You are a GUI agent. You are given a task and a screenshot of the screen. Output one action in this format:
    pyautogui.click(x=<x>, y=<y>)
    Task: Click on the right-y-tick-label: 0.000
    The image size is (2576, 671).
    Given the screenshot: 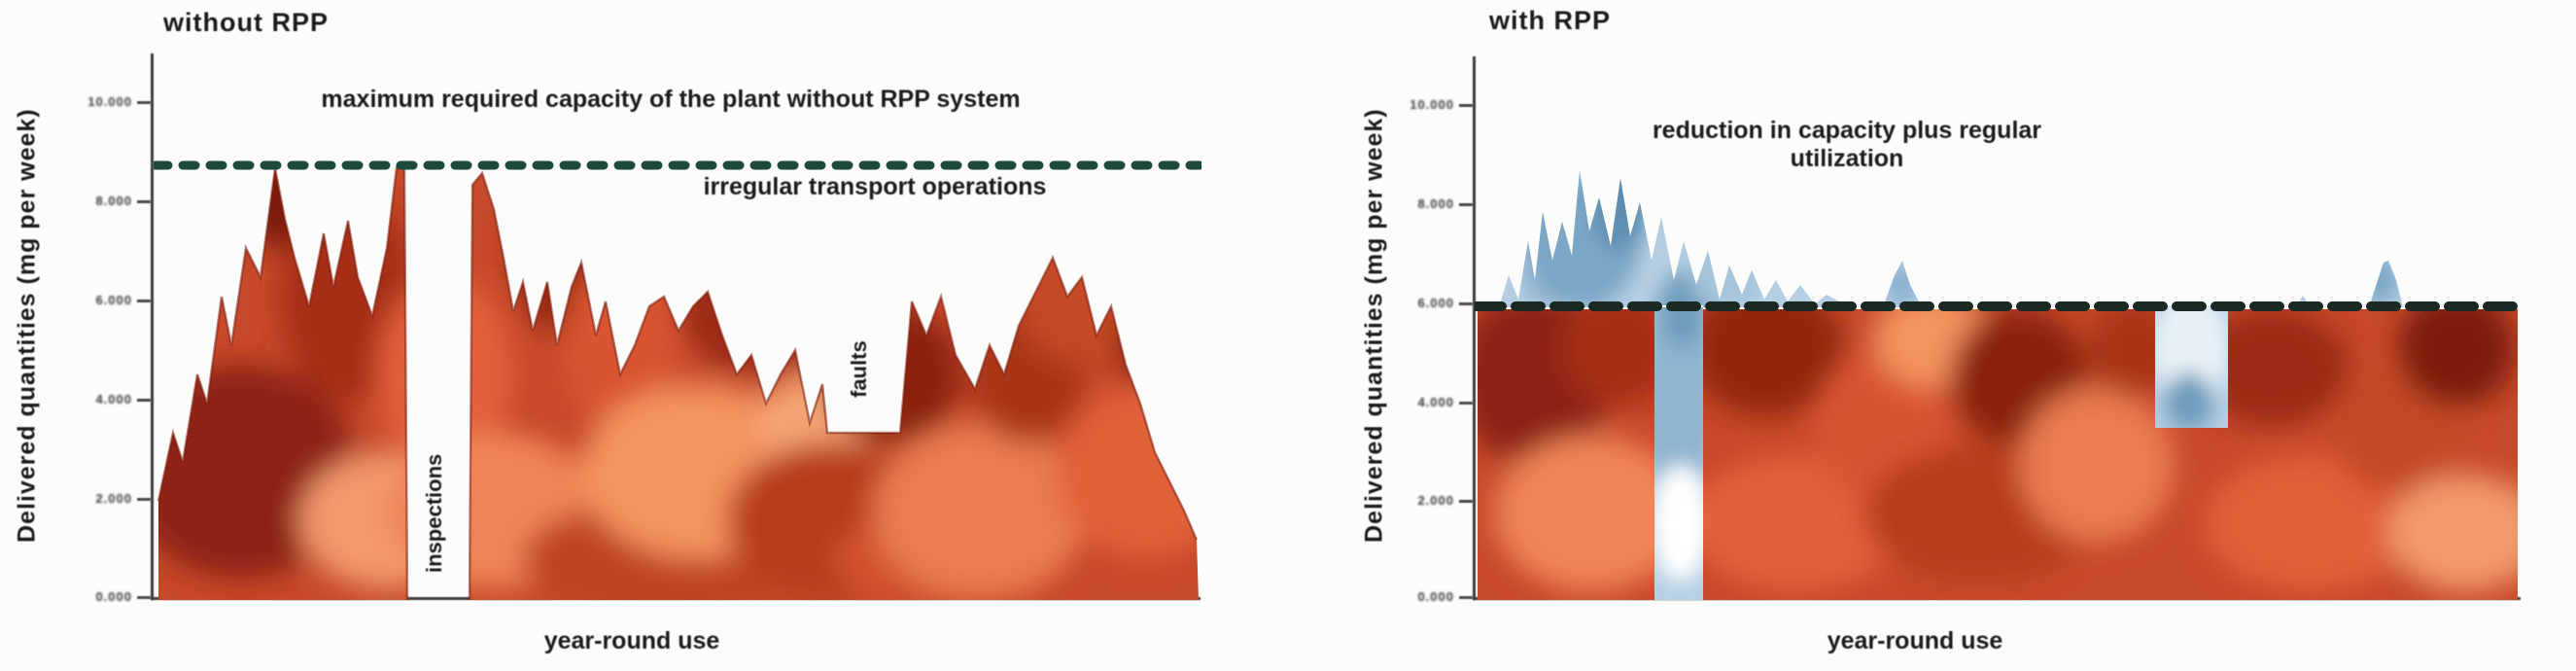 What is the action you would take?
    pyautogui.click(x=1435, y=597)
    